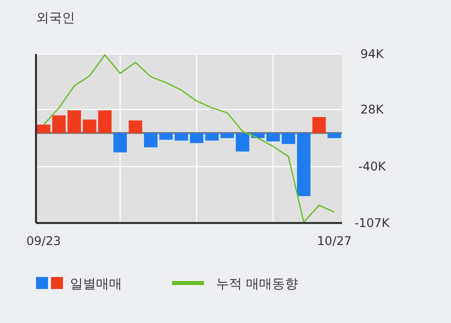  Describe the element at coordinates (257, 284) in the screenshot. I see `legend-label: 누적 매매동향` at that location.